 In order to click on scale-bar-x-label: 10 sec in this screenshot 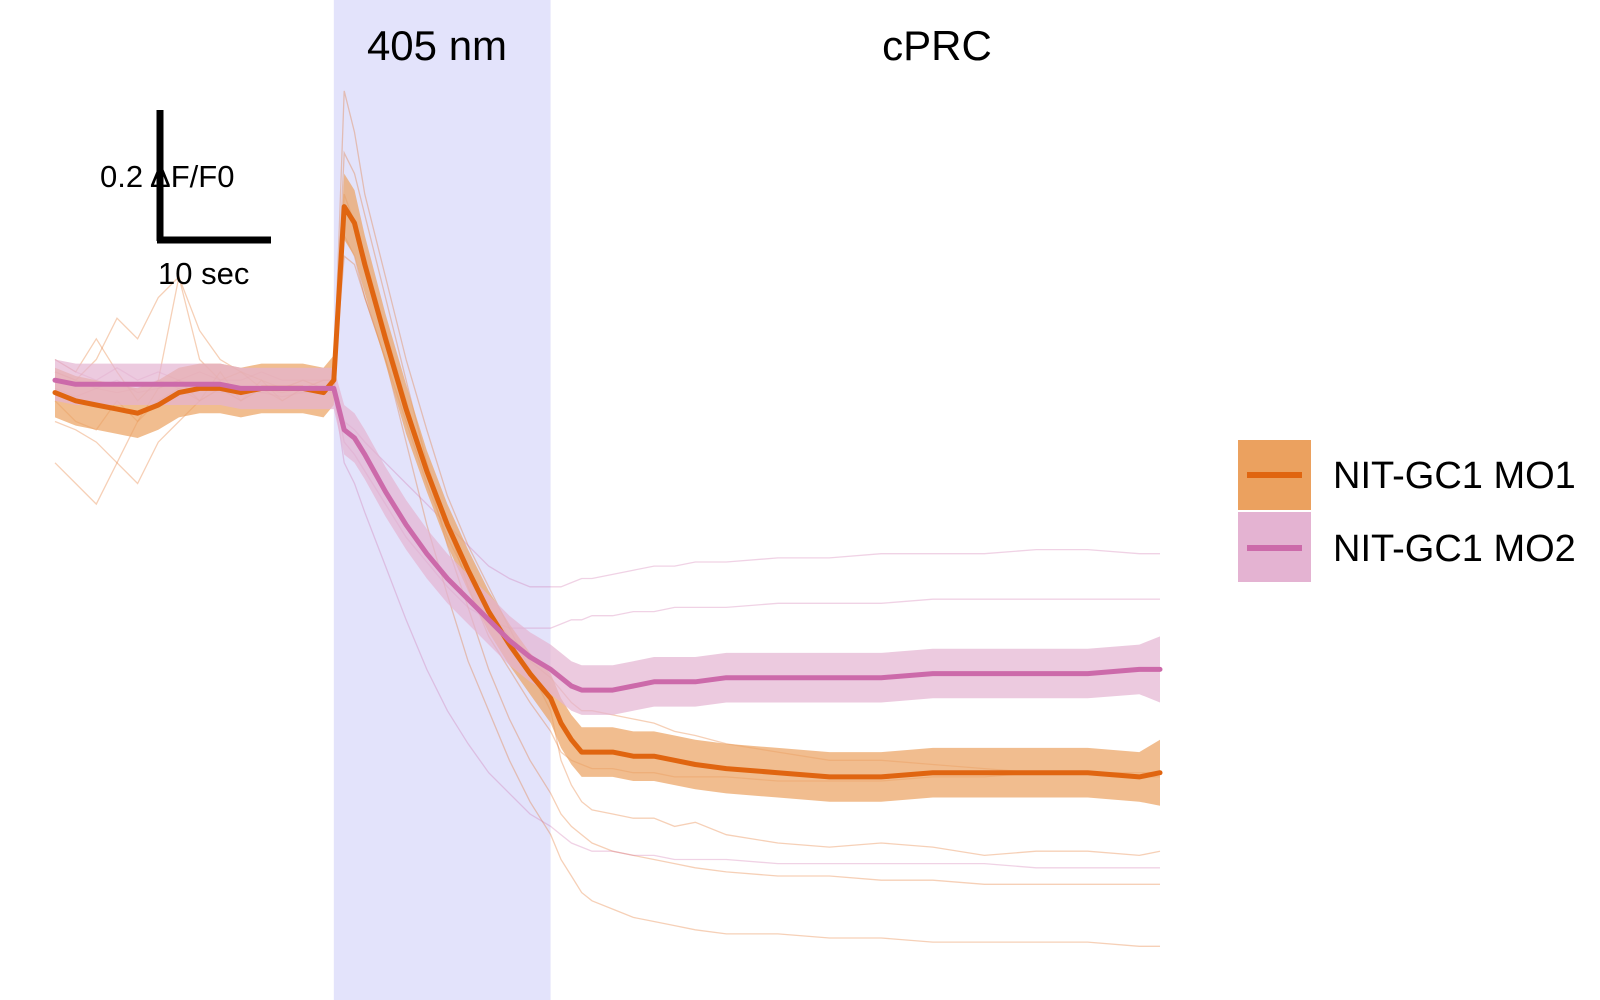, I will do `click(203, 273)`.